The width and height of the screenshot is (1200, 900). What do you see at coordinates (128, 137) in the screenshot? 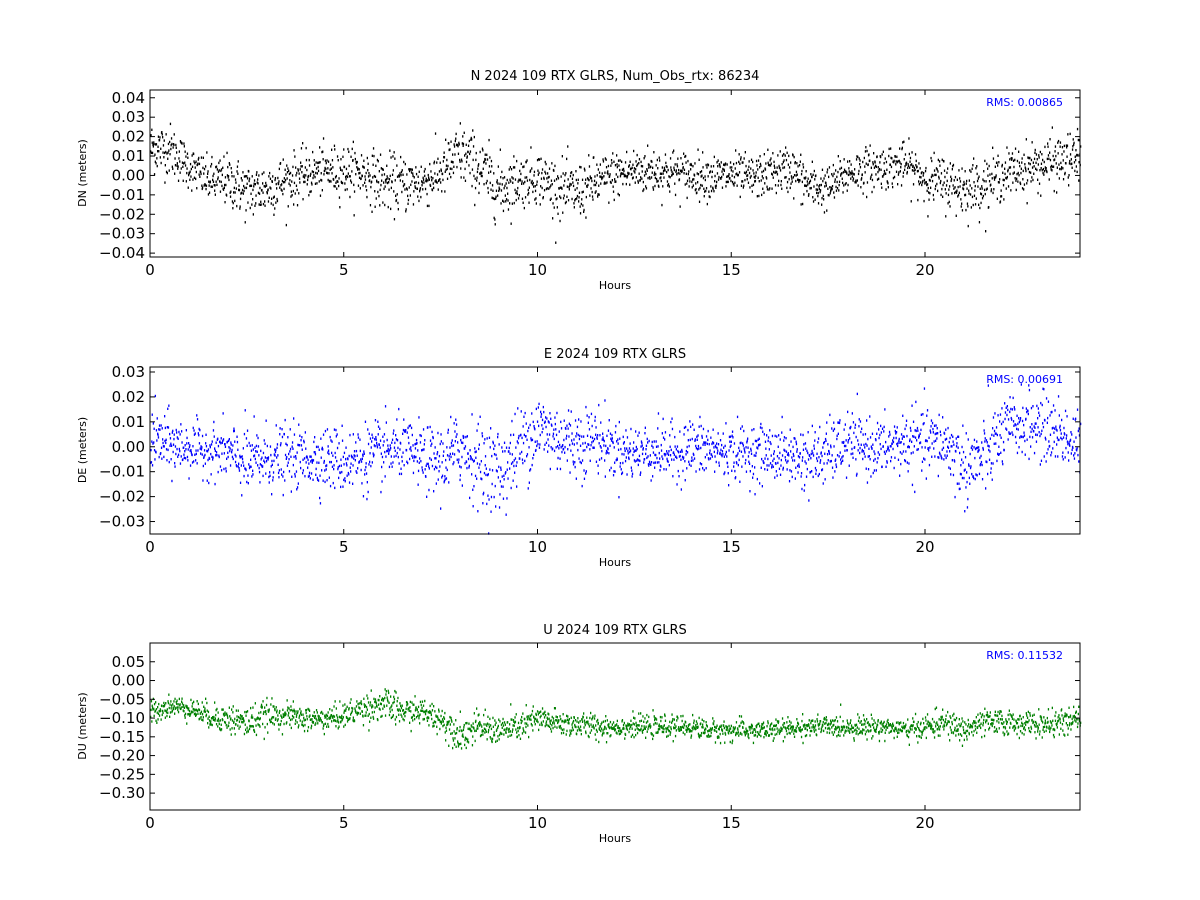
I see `panel-n-y-tick-label: 0.02` at bounding box center [128, 137].